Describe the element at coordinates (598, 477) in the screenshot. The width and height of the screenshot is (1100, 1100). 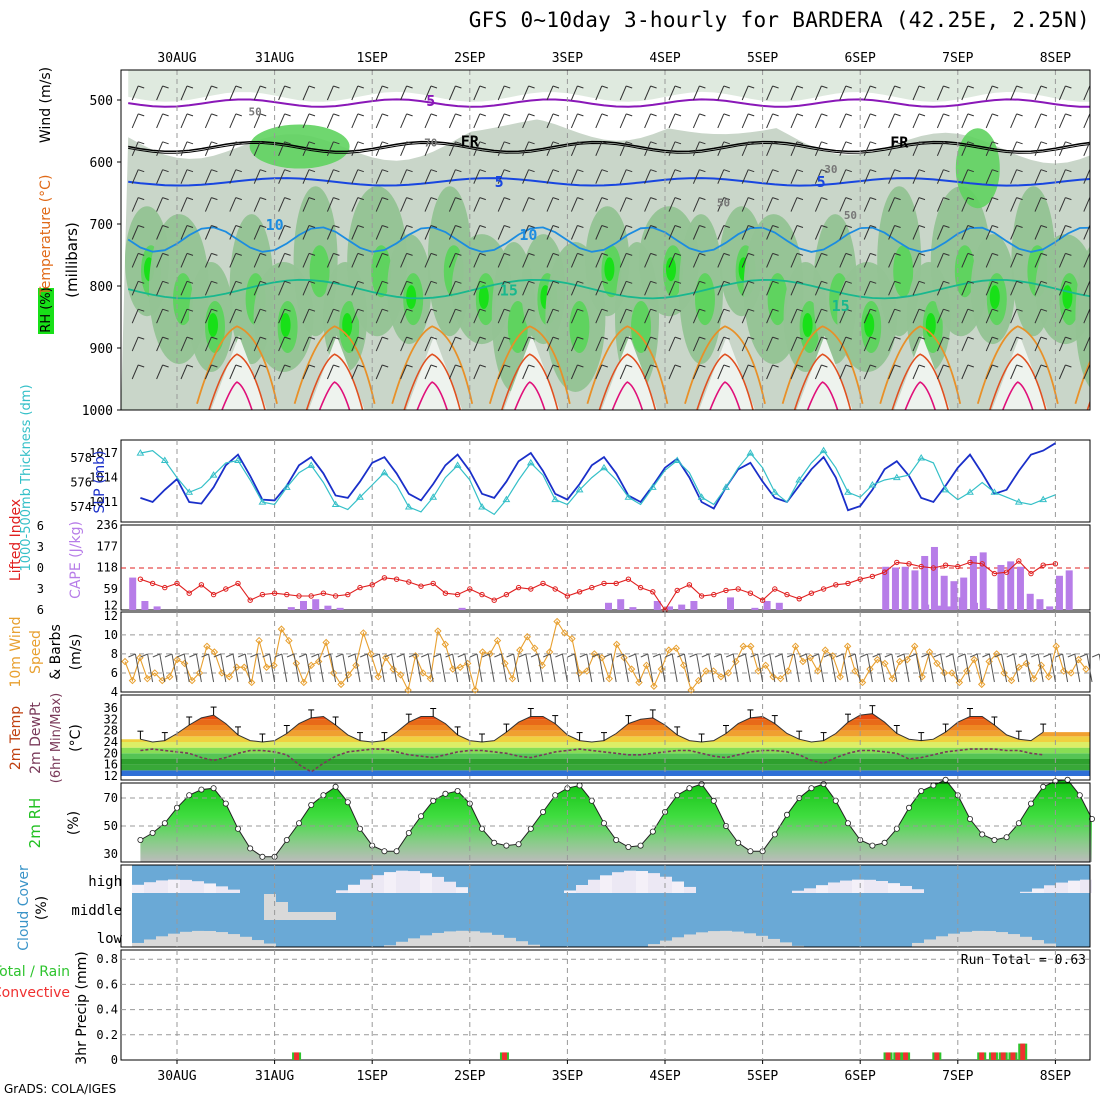
I see `slp-line` at that location.